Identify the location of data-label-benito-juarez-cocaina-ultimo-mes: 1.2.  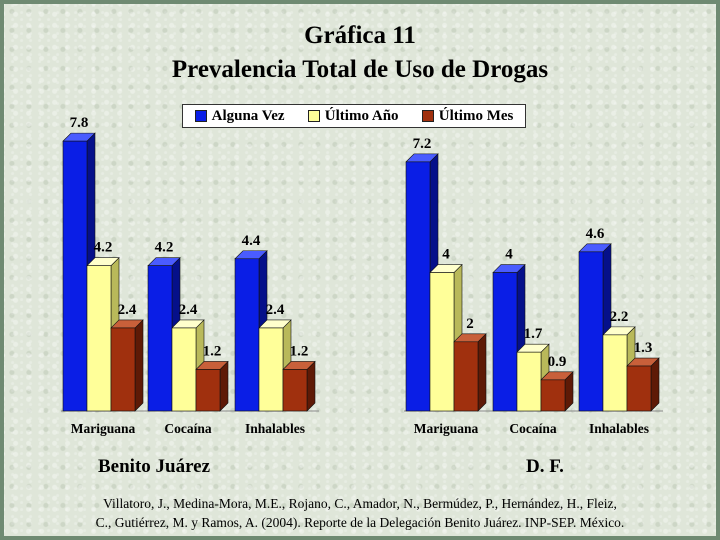
(212, 351).